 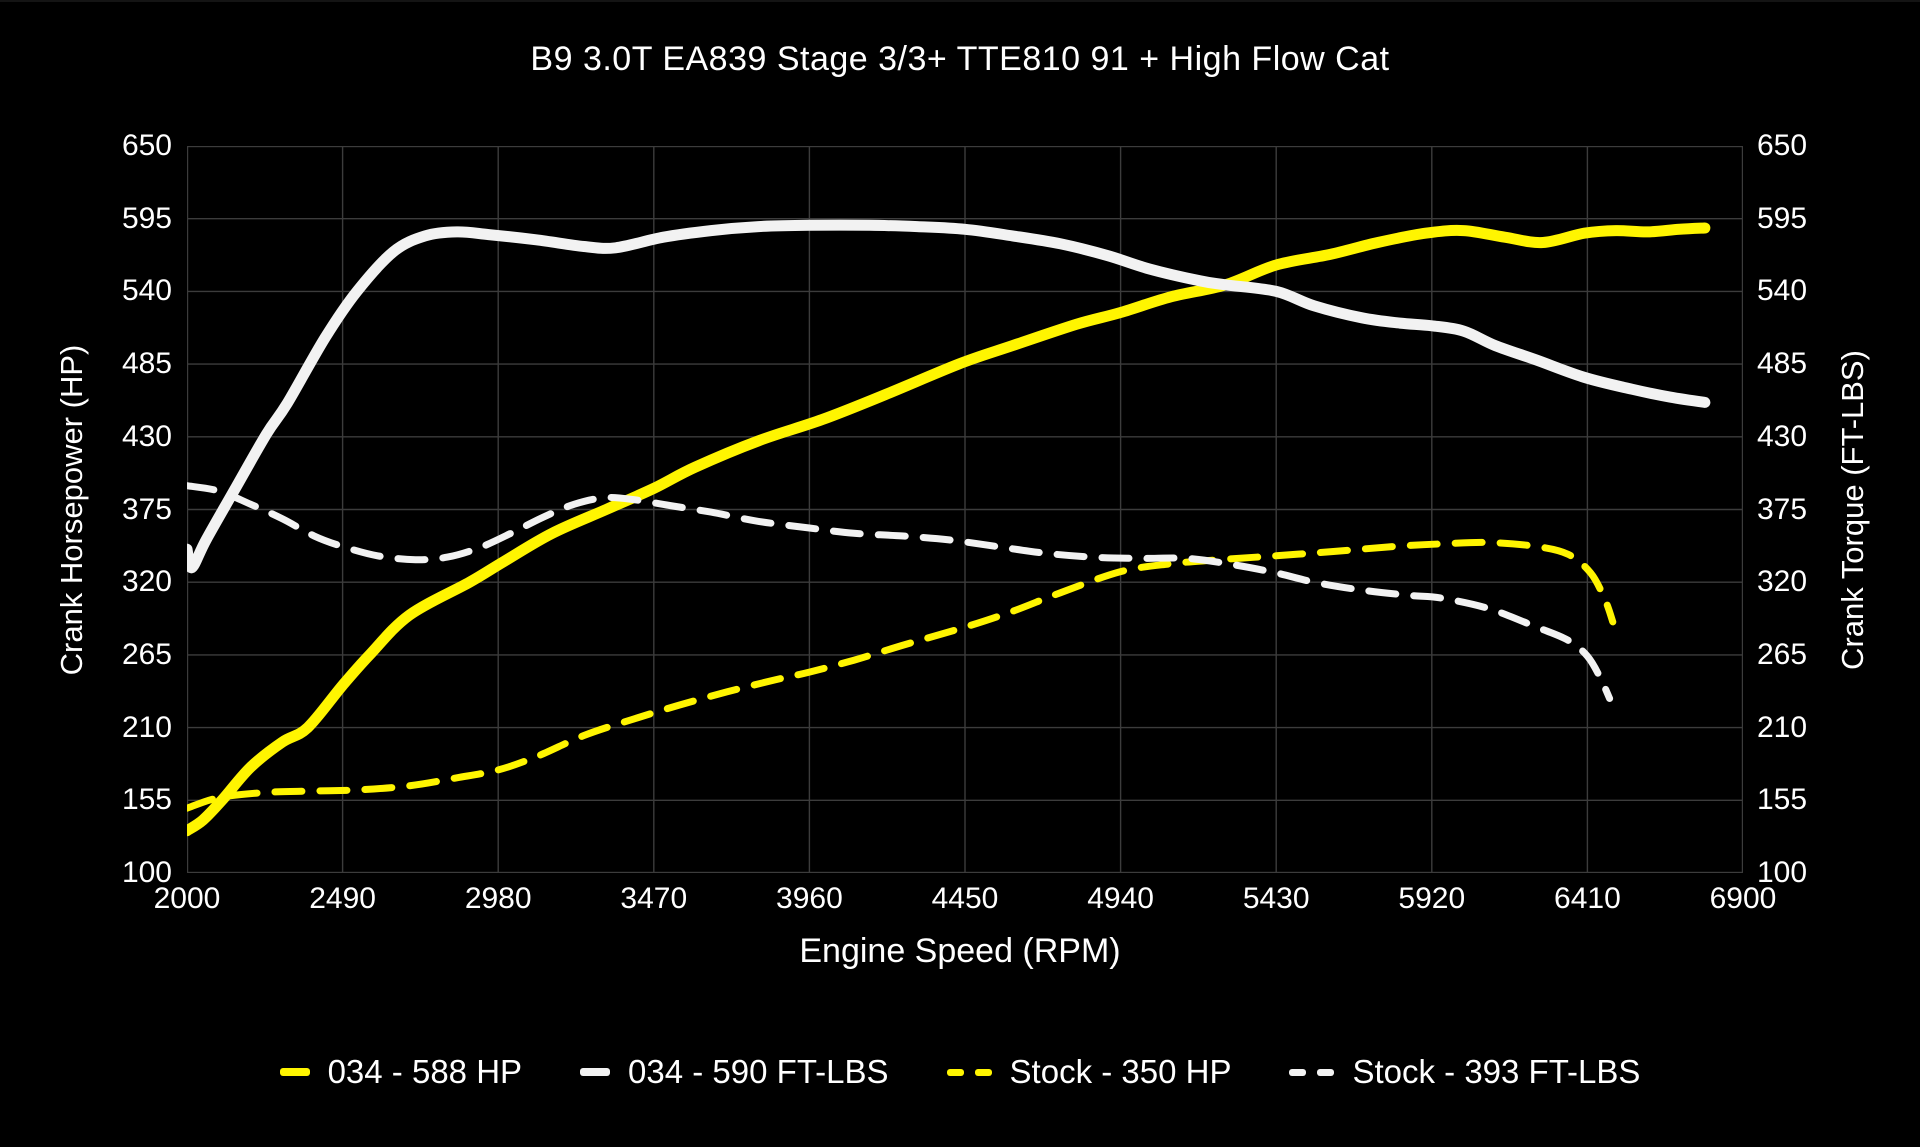 I want to click on y-tick-right: 595, so click(x=1782, y=218).